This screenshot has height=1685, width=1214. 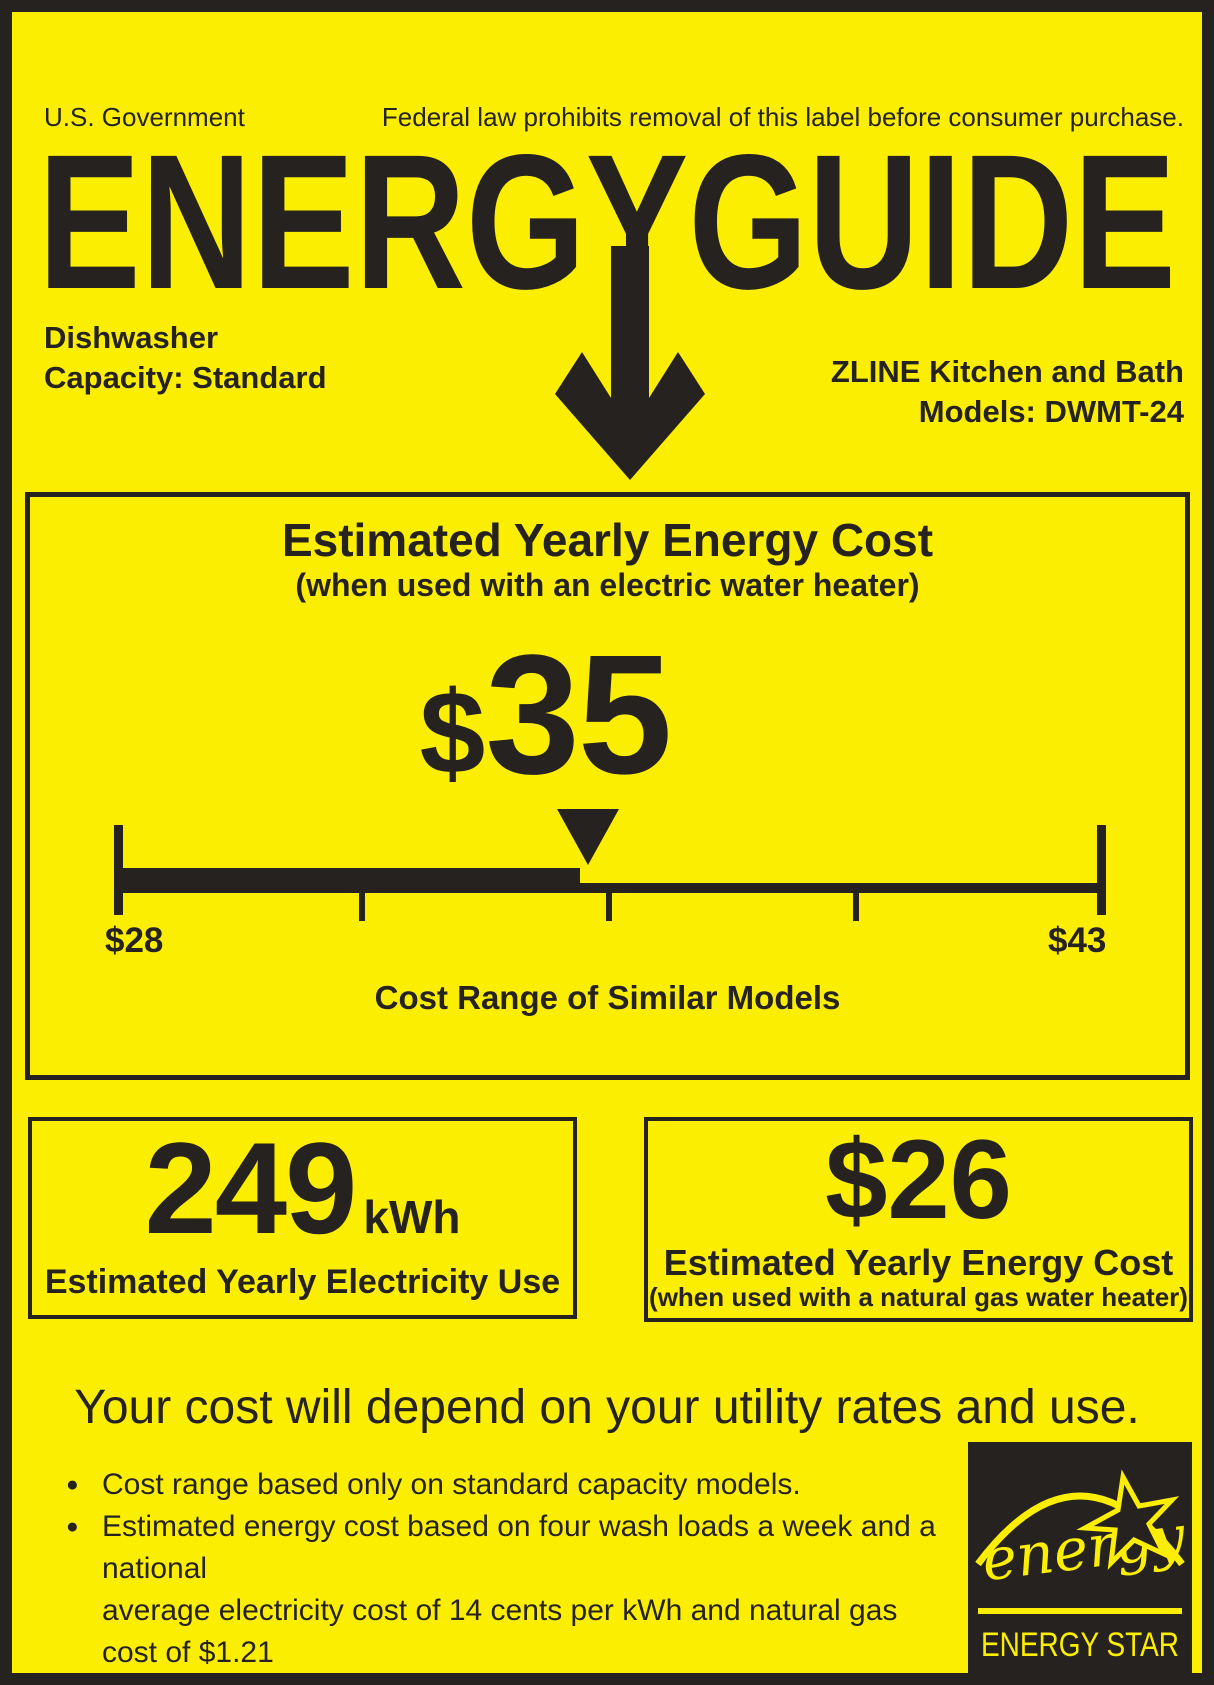 What do you see at coordinates (630, 363) in the screenshot?
I see `down-arrow-icon` at bounding box center [630, 363].